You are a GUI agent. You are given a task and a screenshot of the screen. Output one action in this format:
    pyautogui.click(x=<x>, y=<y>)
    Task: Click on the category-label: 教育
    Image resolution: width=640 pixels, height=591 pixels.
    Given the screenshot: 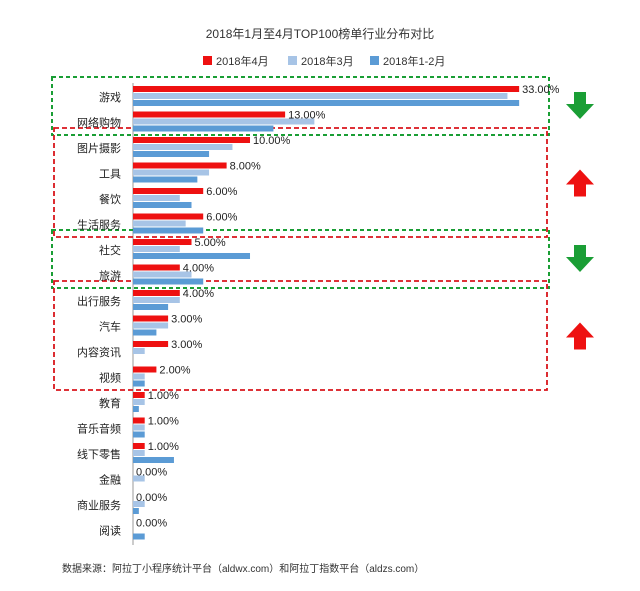 What is the action you would take?
    pyautogui.click(x=110, y=403)
    